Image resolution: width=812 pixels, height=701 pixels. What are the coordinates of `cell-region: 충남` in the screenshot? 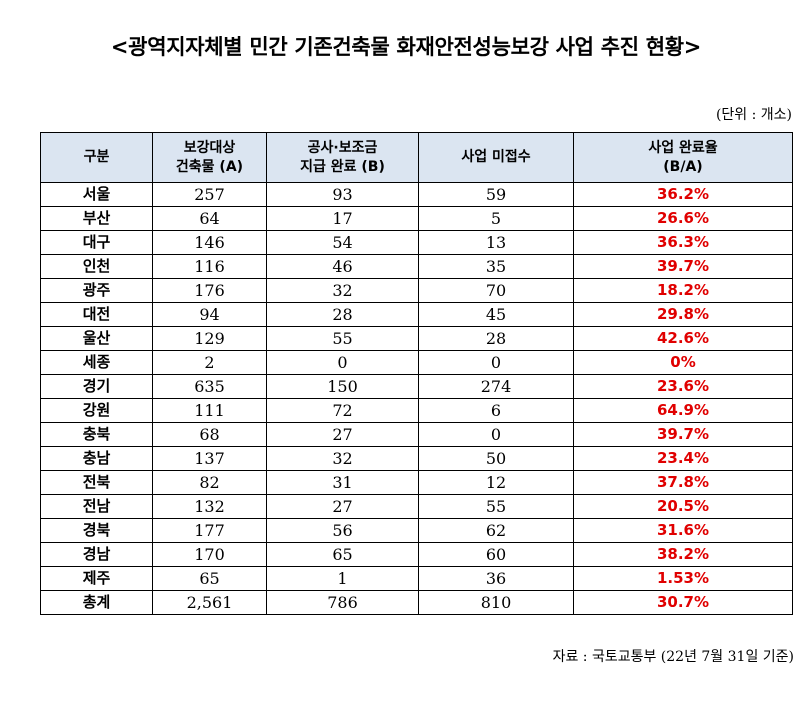 It's located at (96, 458).